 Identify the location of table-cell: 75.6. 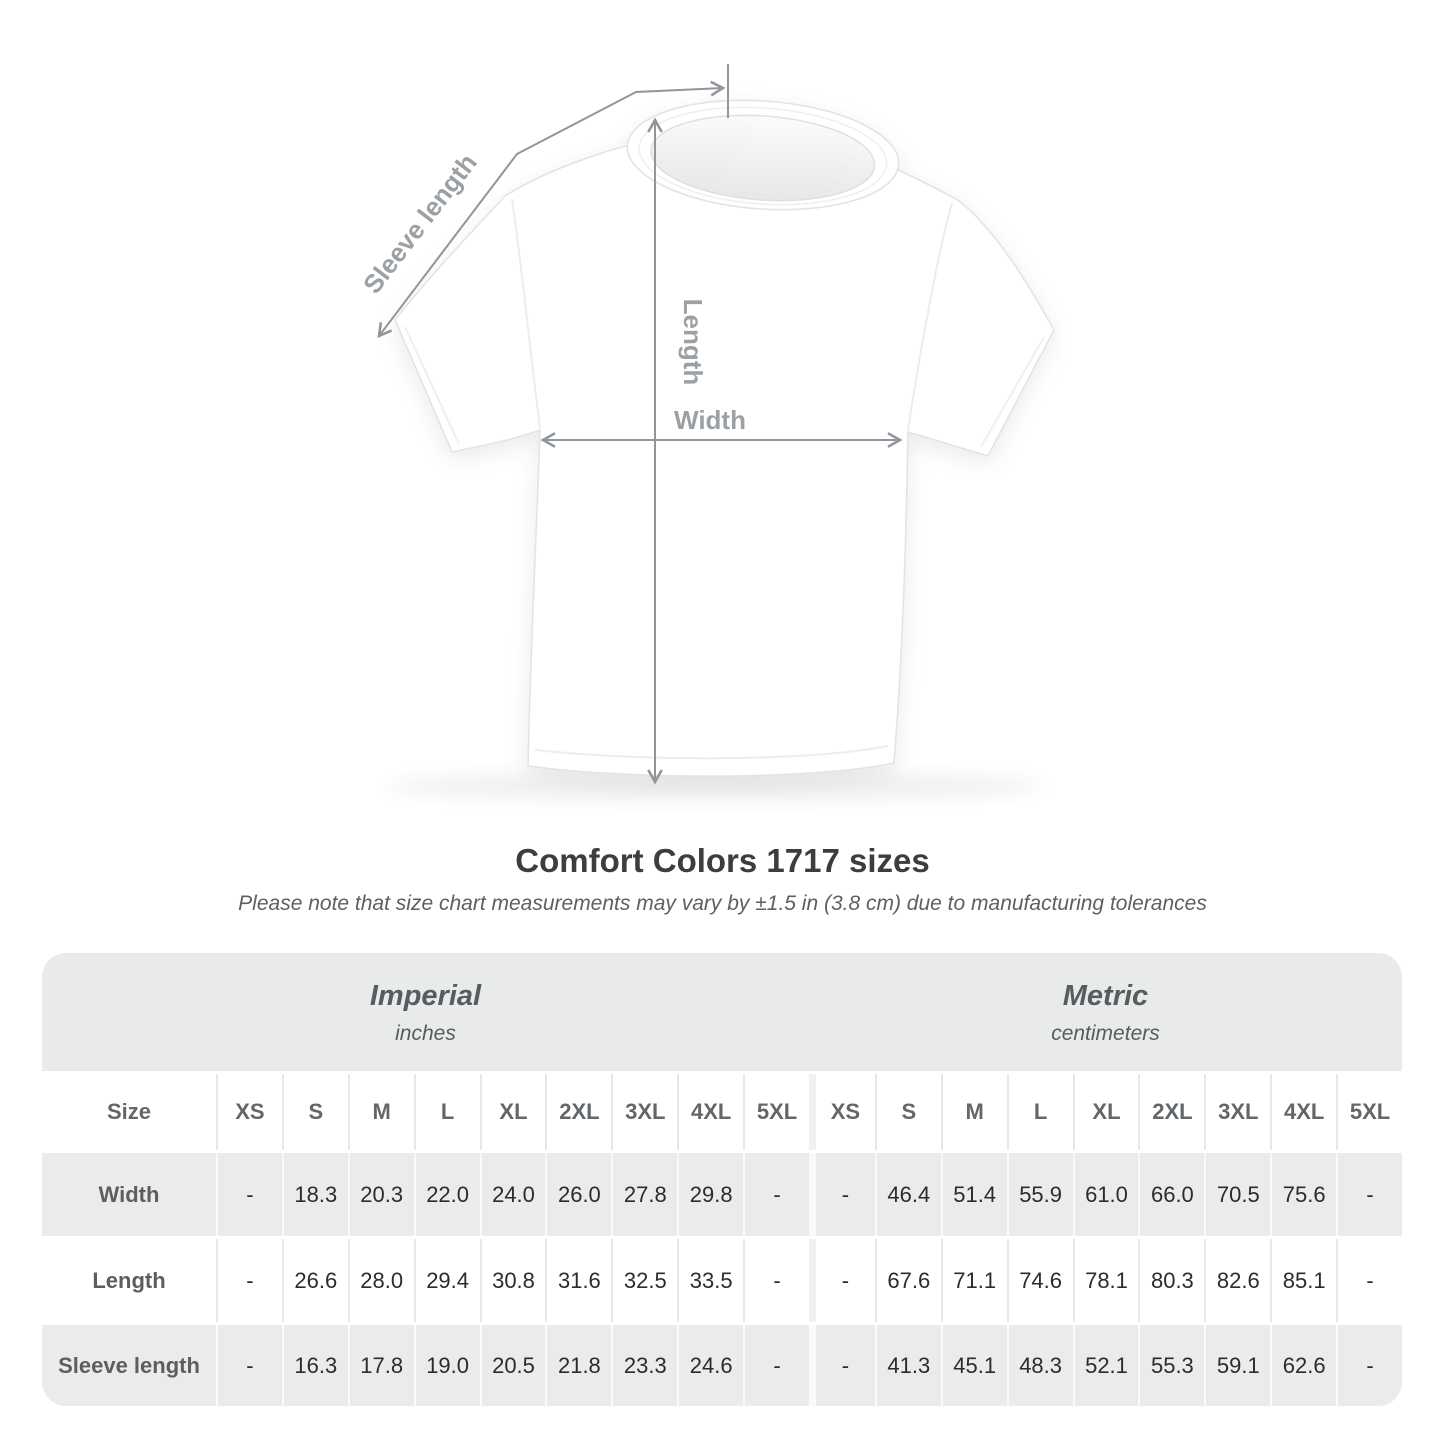
(1303, 1194).